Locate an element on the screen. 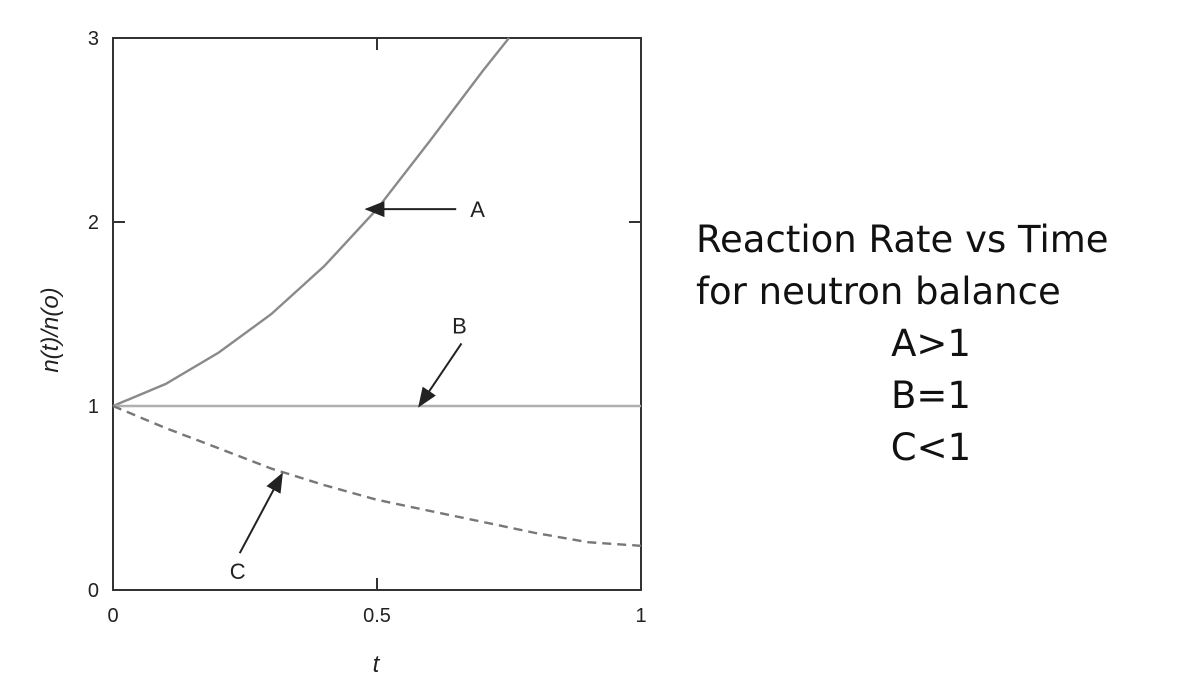 The height and width of the screenshot is (680, 1193). callout-c-arrow is located at coordinates (260, 513).